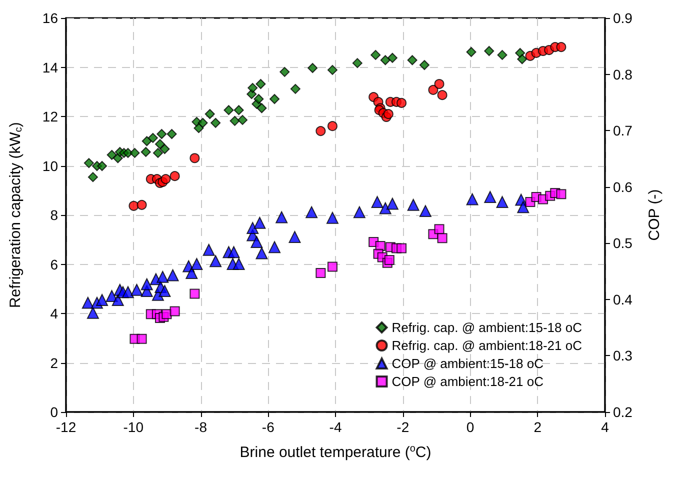 The image size is (682, 481). I want to click on x-tick-label: -10, so click(133, 427).